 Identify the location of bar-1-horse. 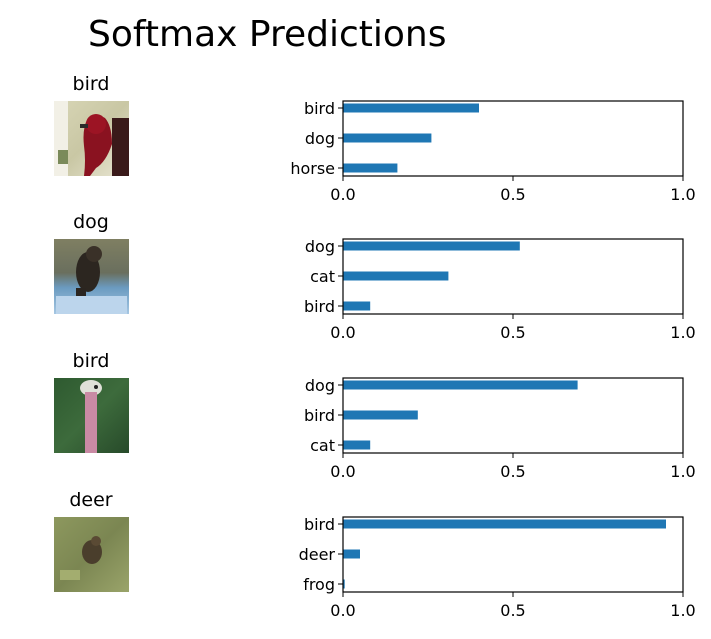
(370, 168).